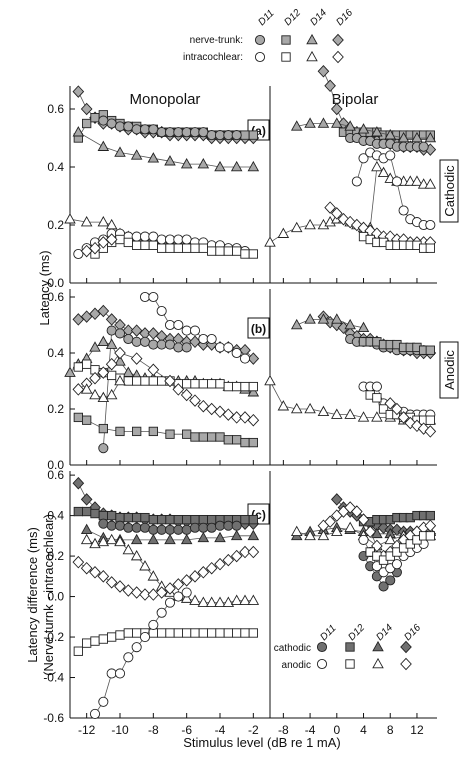  What do you see at coordinates (32, 595) in the screenshot?
I see `y-axis-label-latency-difference: Latency difference (ms)` at bounding box center [32, 595].